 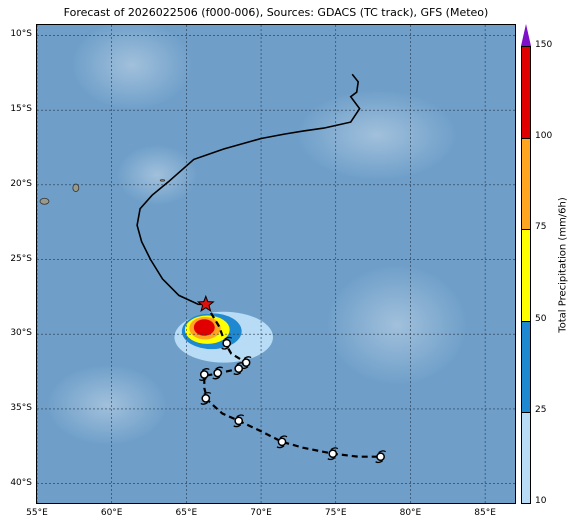 I want to click on colorbar-tick-label: 10, so click(x=541, y=501).